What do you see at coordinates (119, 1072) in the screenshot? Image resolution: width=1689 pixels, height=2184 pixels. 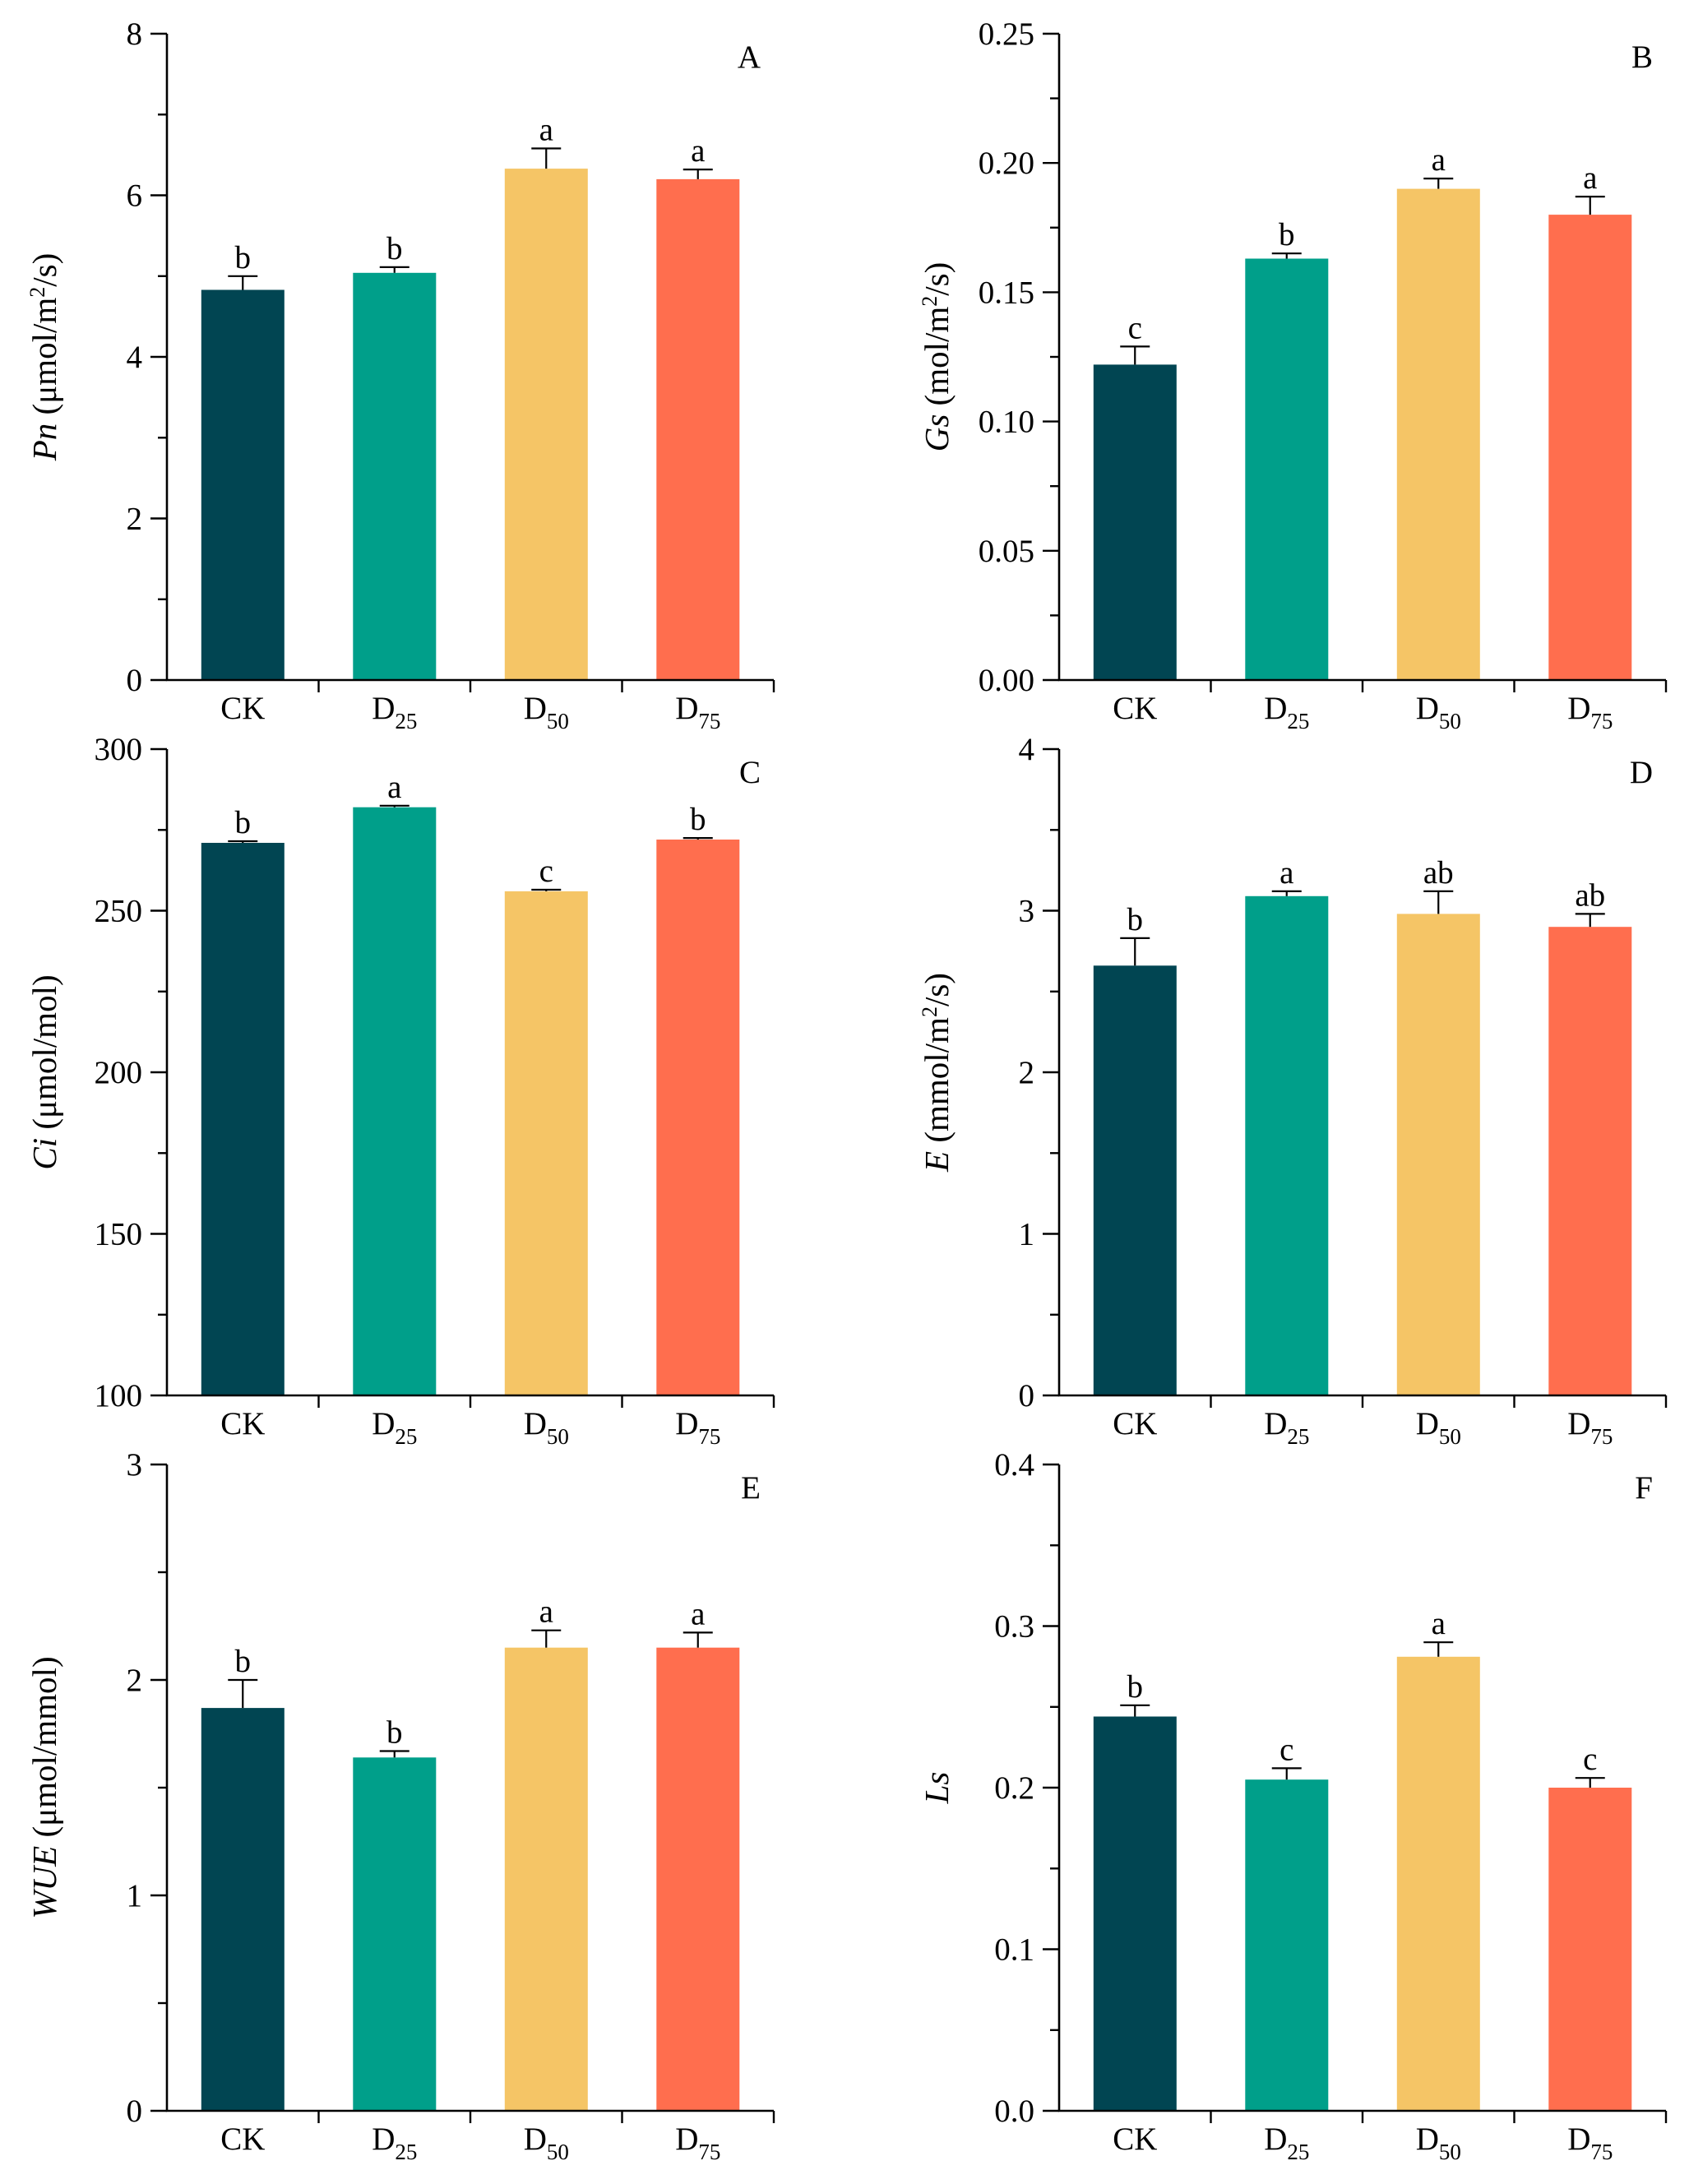 I see `y-tick-label: 200` at bounding box center [119, 1072].